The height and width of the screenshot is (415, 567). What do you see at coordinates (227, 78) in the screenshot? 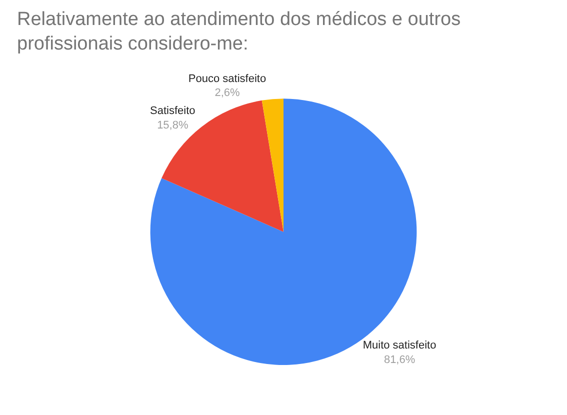
I see `slice-label: Pouco satisfeito` at bounding box center [227, 78].